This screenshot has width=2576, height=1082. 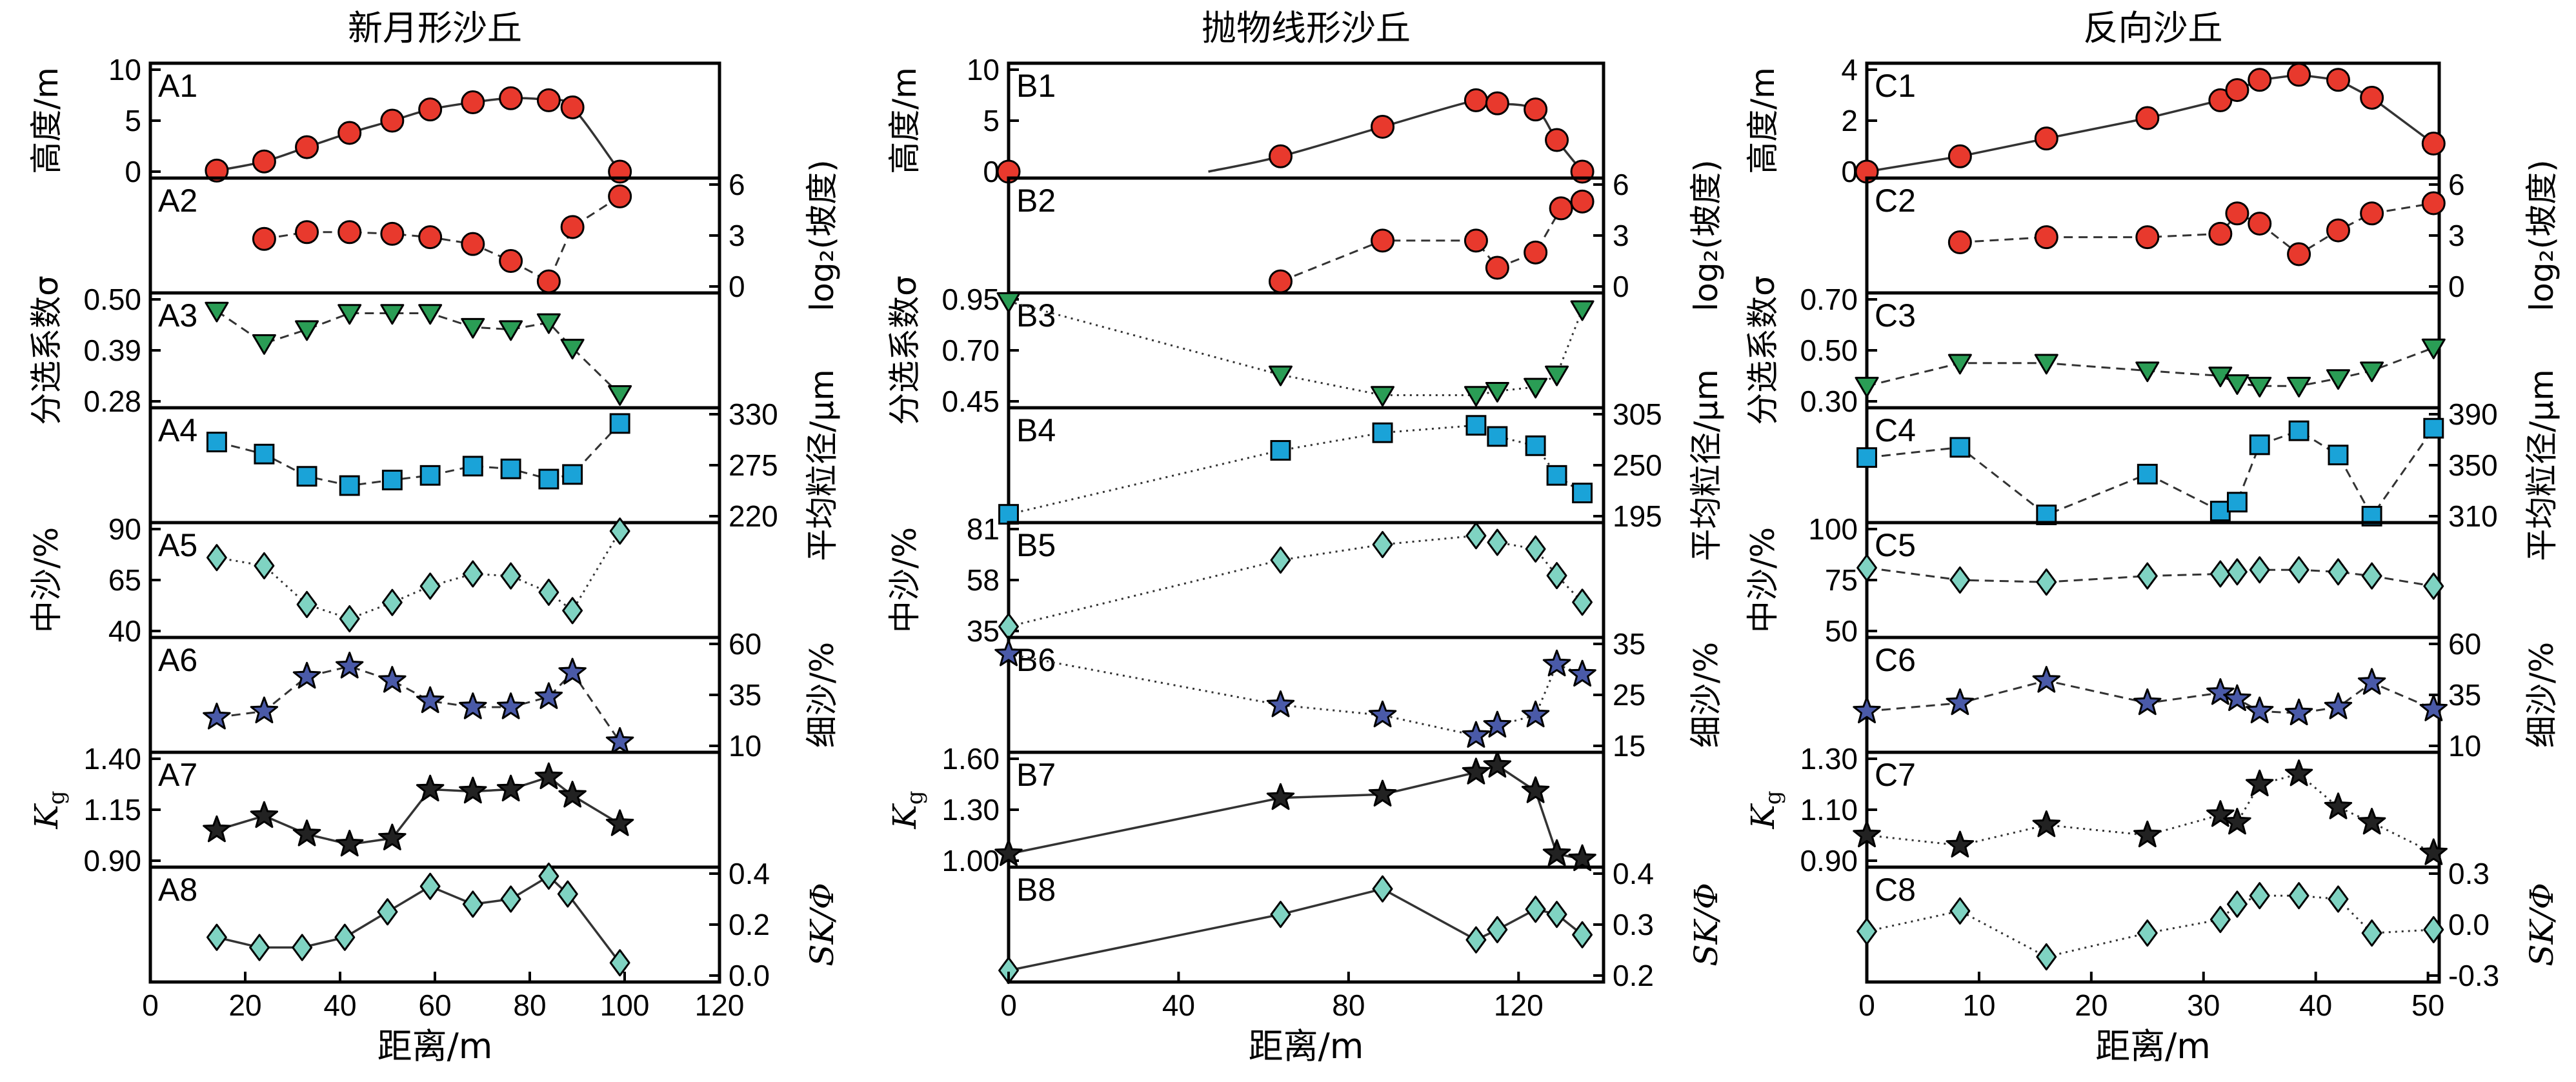 I want to click on x-axis-label: 距离/m, so click(x=1306, y=1046).